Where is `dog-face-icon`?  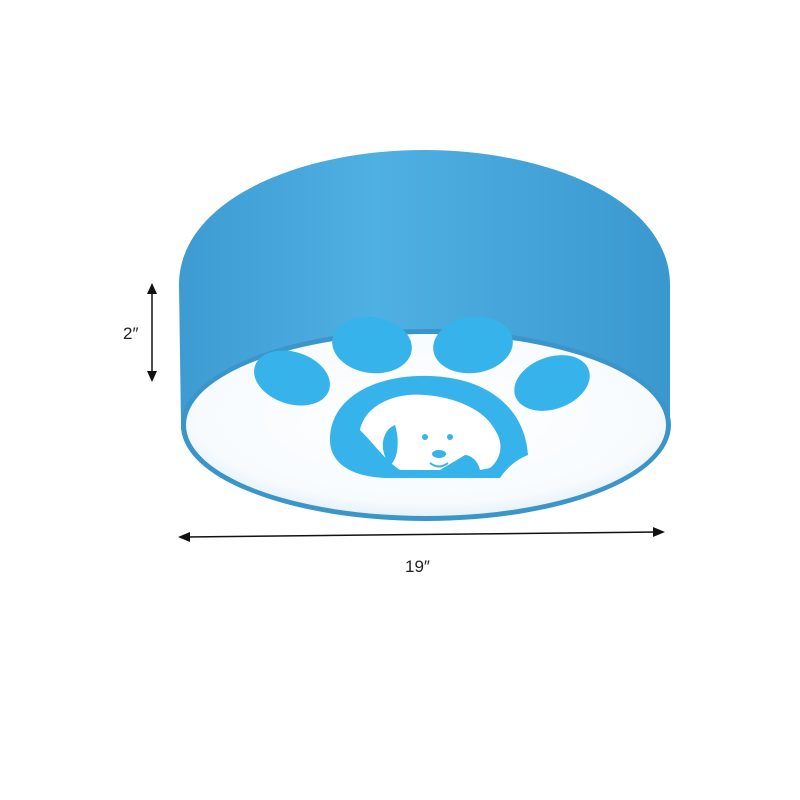
dog-face-icon is located at coordinates (430, 432).